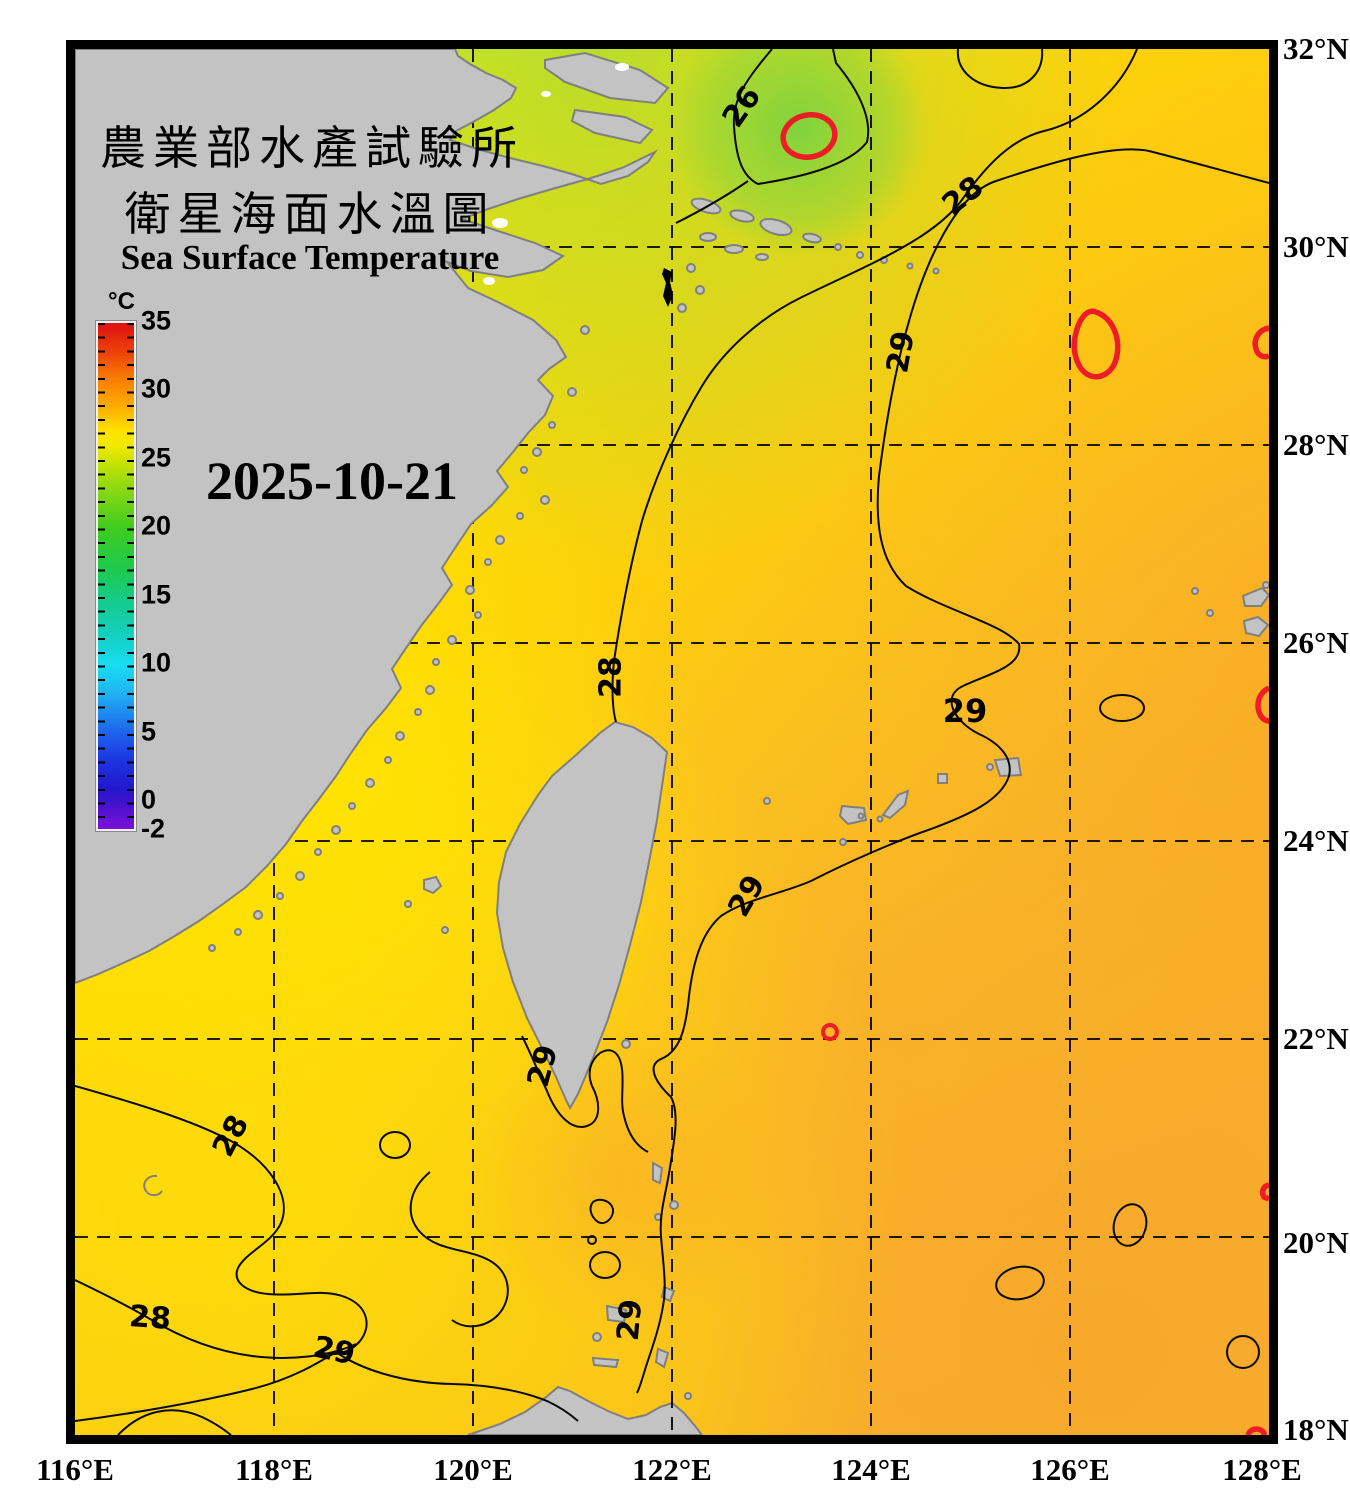 This screenshot has width=1350, height=1500. I want to click on x-axis-label-128e: 128°E, so click(1262, 1469).